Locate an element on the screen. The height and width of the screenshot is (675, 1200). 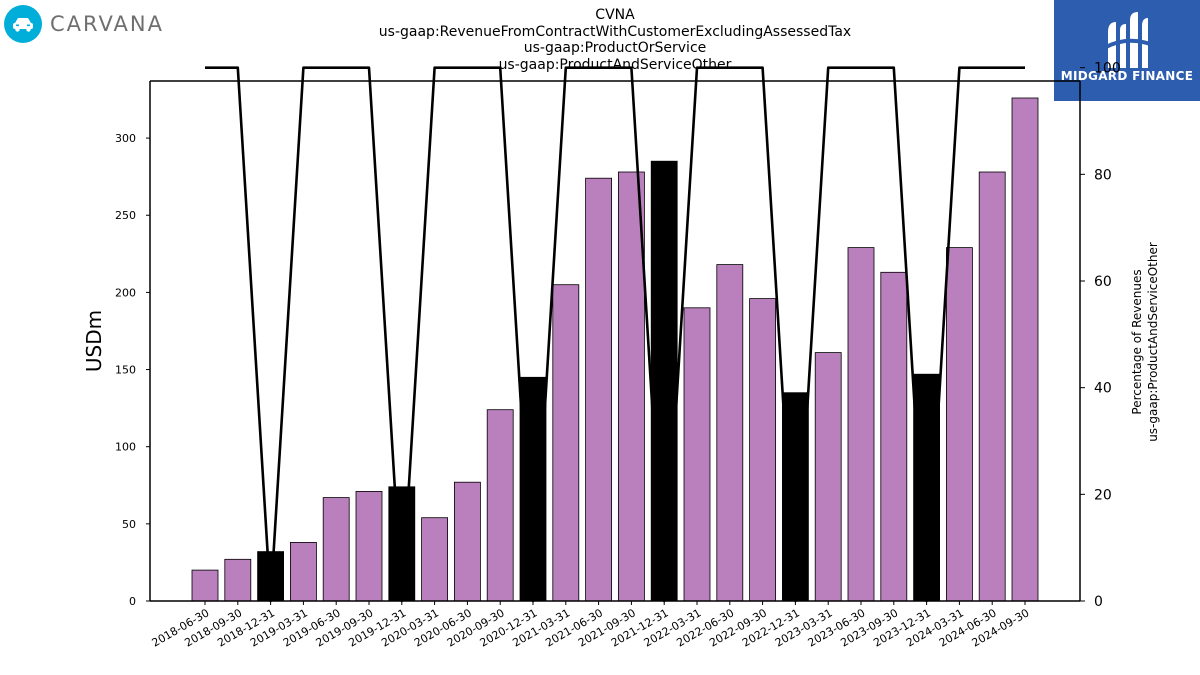
y-ticks-right-group: 0 20 40 60 80 100 is located at coordinates (1100, 335).